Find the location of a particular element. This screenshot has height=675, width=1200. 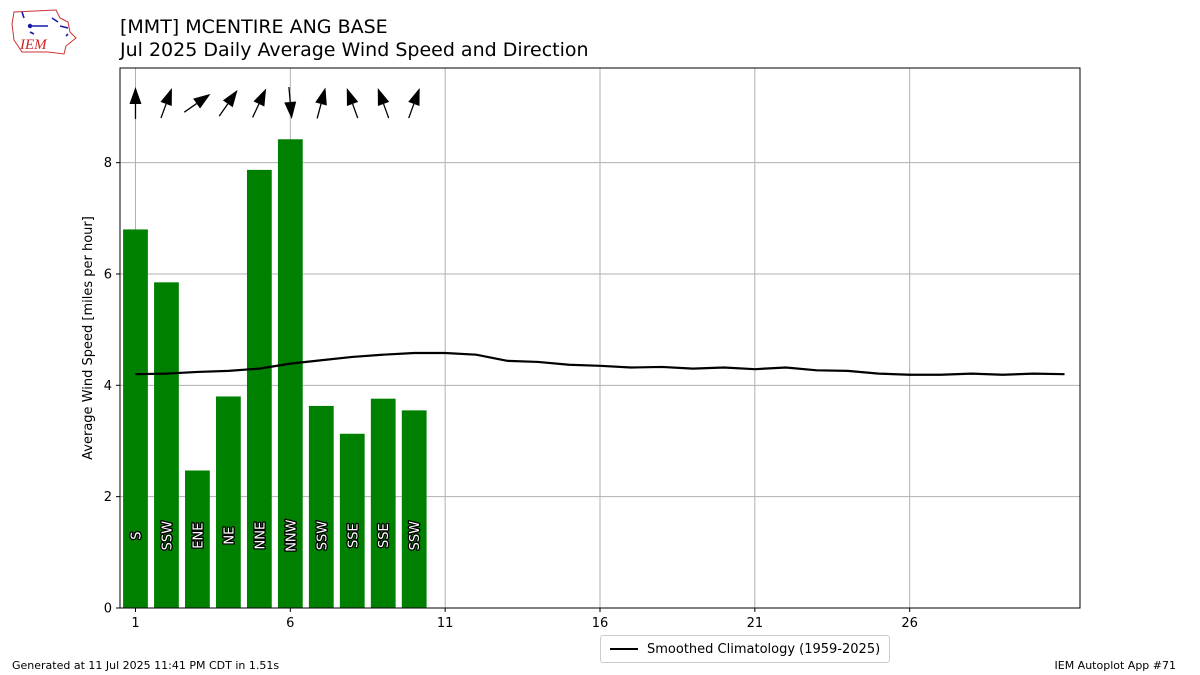

direction-label-day-5: NNE is located at coordinates (260, 536).